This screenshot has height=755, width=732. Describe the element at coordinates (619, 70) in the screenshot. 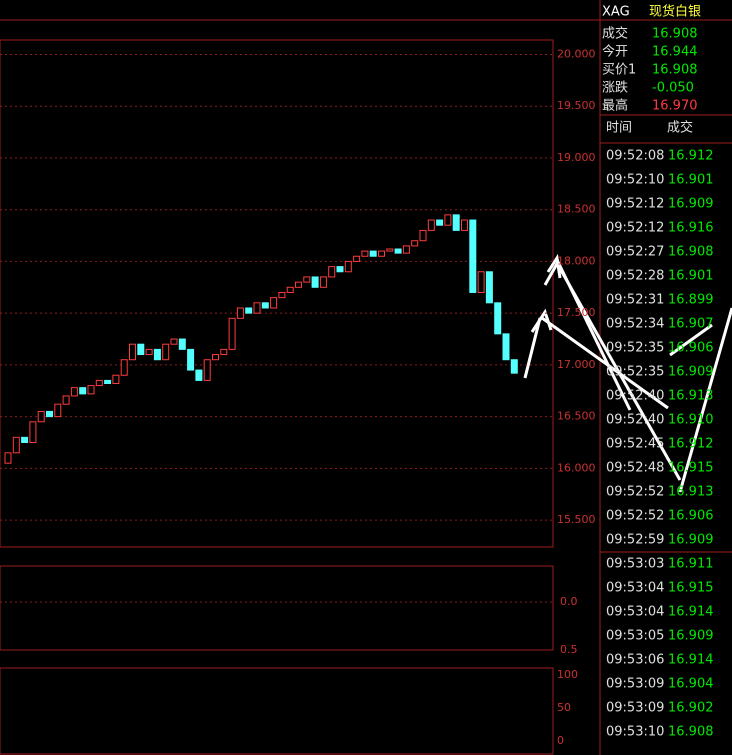

I see `quote-label: 买价1` at that location.